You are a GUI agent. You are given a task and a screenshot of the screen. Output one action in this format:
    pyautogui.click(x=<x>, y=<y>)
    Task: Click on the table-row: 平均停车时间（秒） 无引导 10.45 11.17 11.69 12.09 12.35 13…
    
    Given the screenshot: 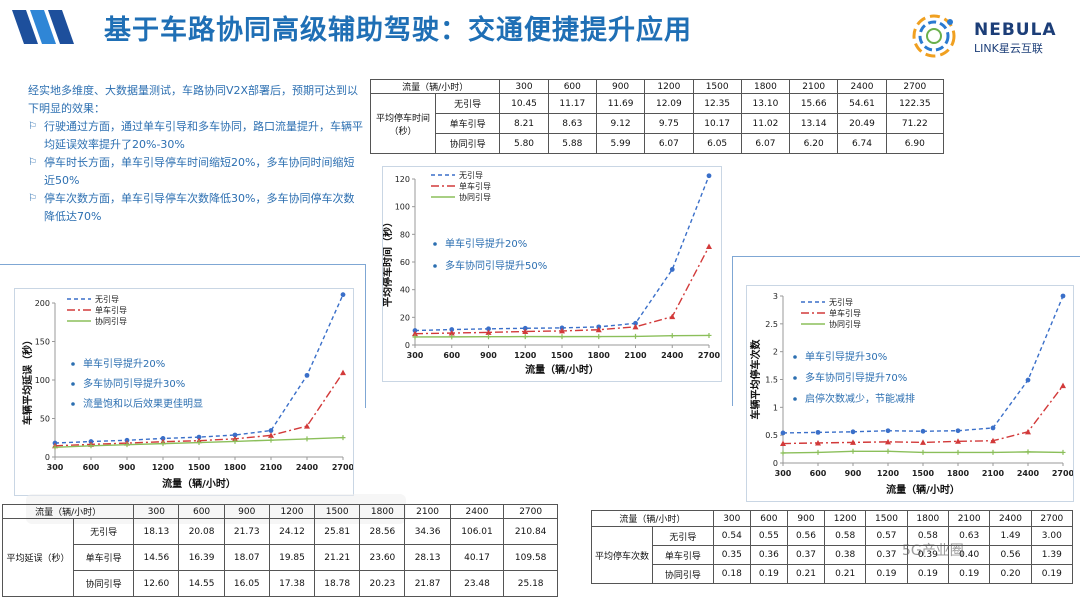 What is the action you would take?
    pyautogui.click(x=657, y=123)
    